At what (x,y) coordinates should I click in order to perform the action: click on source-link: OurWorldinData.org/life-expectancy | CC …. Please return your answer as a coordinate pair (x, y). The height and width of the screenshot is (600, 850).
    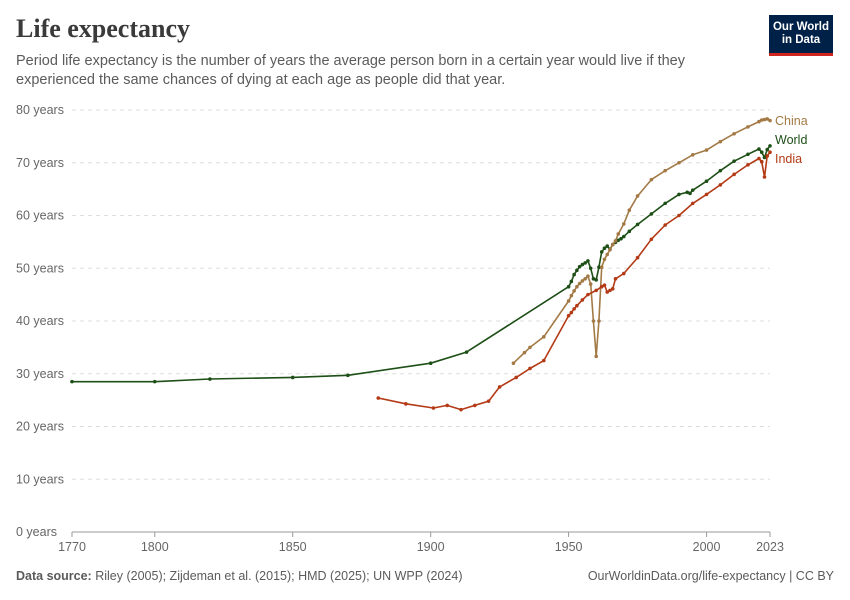
    Looking at the image, I should click on (710, 576).